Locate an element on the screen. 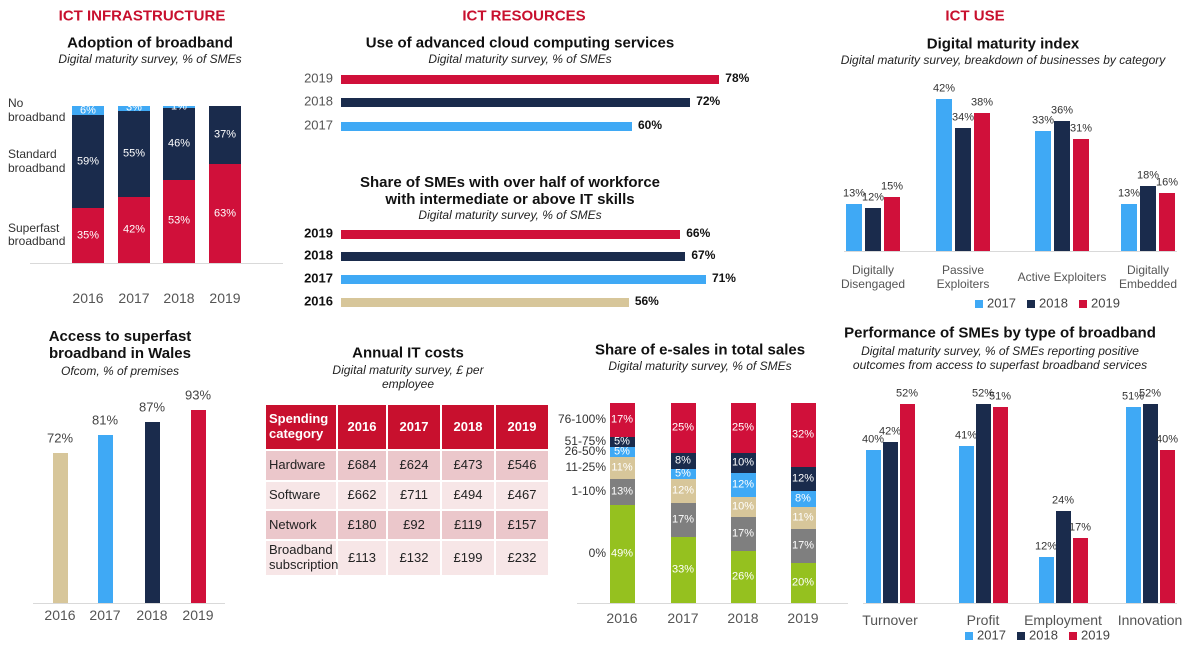 This screenshot has width=1198, height=646. x-tick-label: 2016 is located at coordinates (88, 297).